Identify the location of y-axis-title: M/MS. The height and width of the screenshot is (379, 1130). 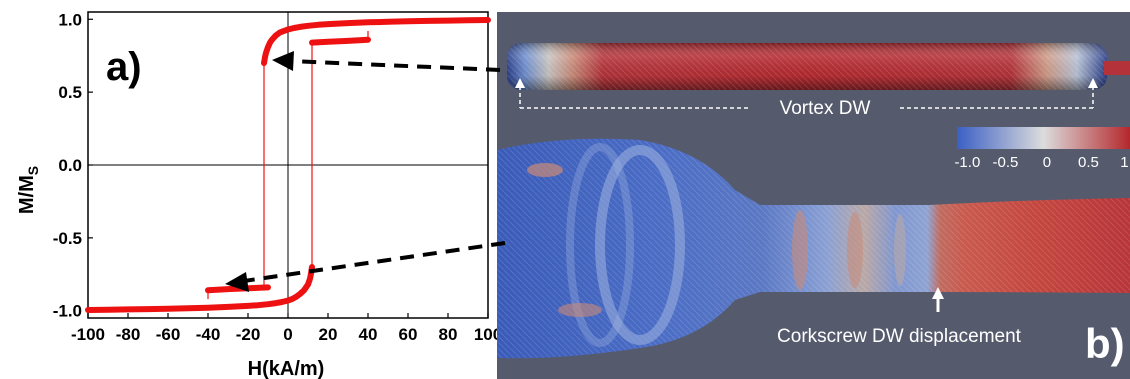
(28, 190).